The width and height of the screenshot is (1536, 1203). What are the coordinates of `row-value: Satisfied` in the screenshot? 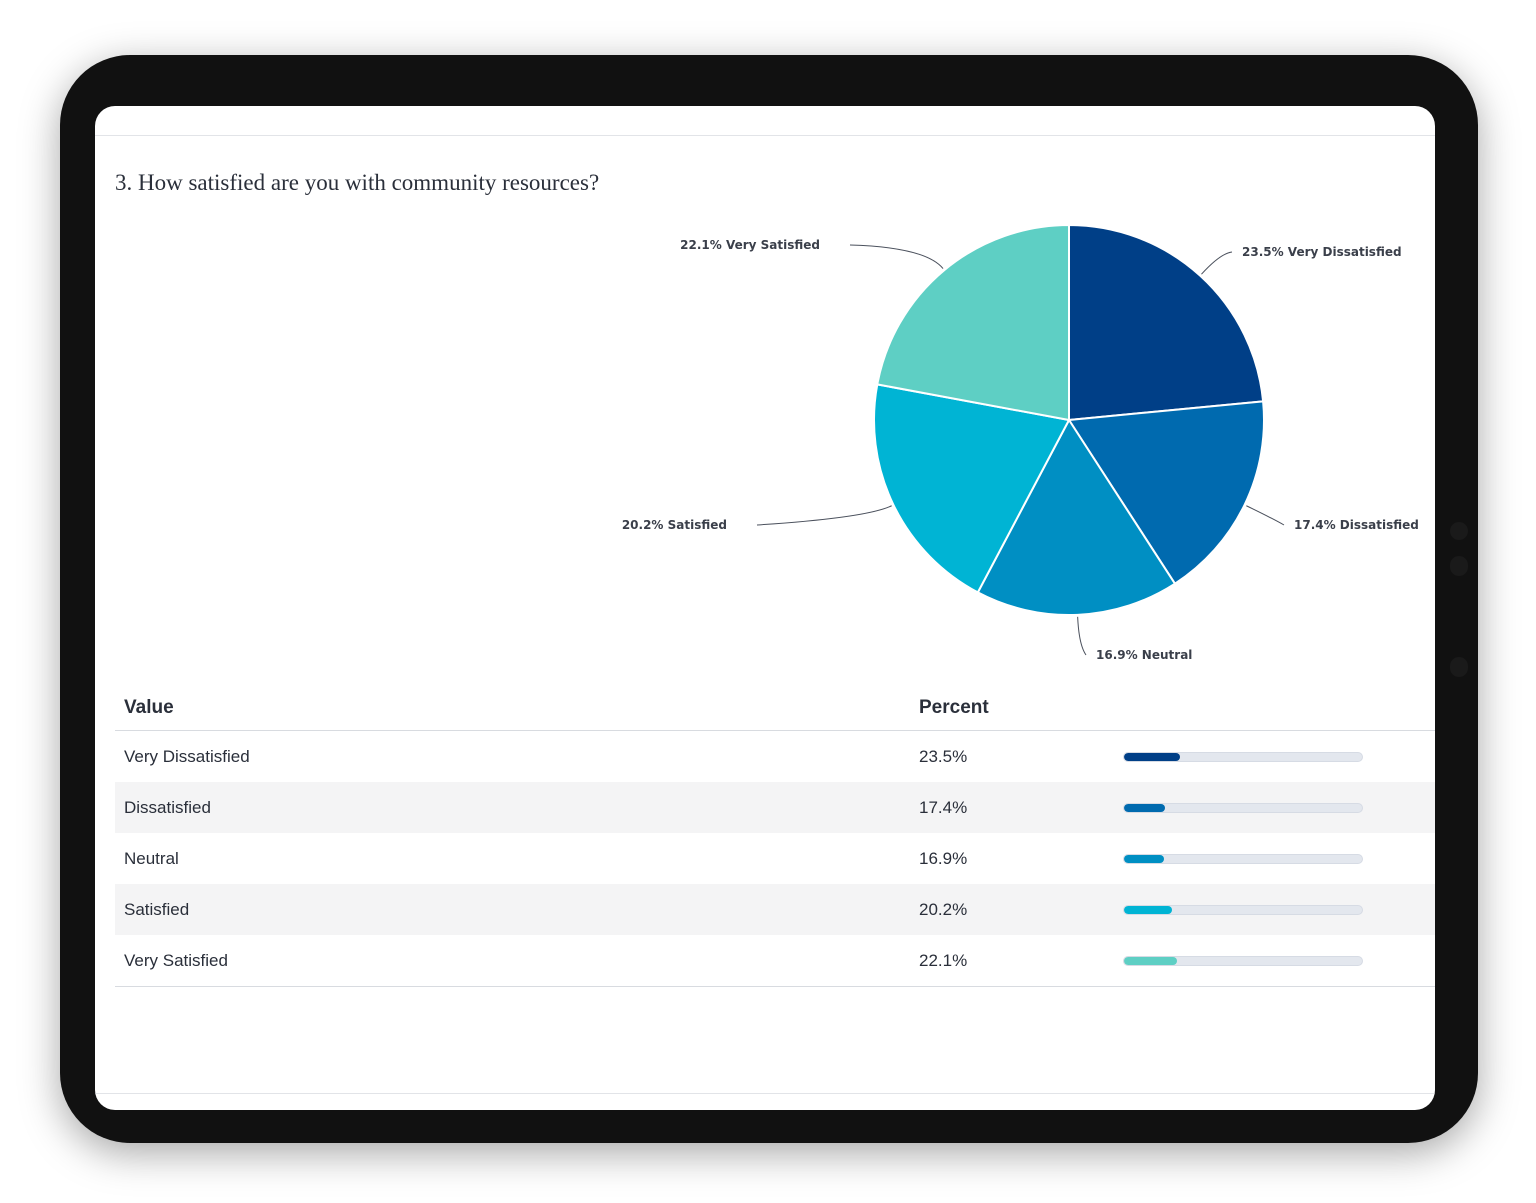 It's located at (512, 909).